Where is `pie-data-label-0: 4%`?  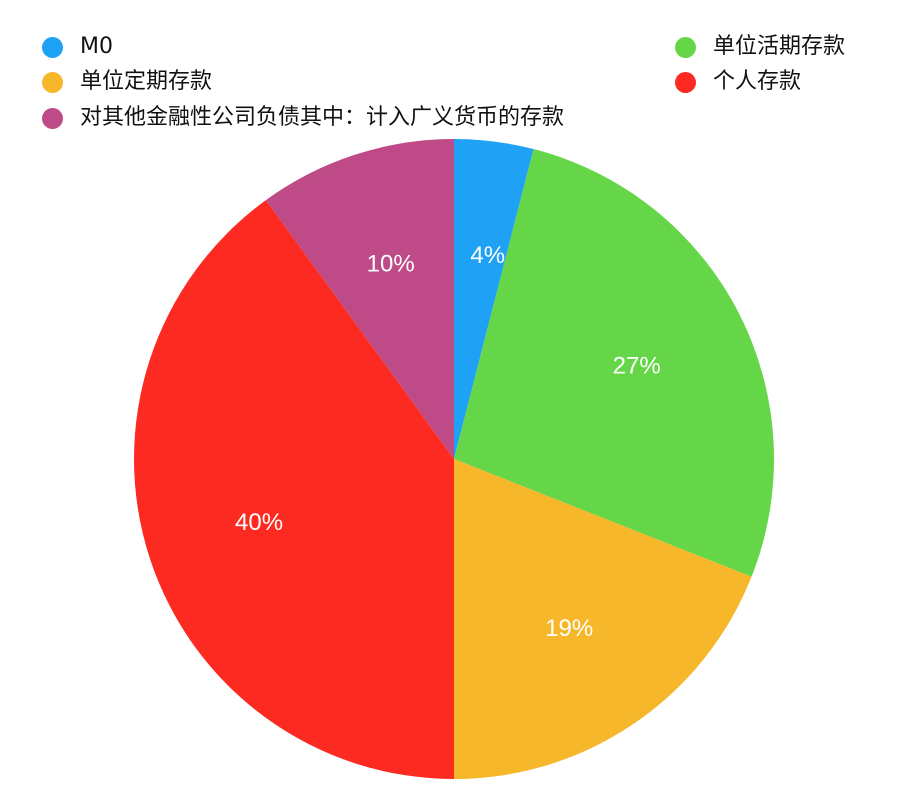 pie-data-label-0: 4% is located at coordinates (487, 255).